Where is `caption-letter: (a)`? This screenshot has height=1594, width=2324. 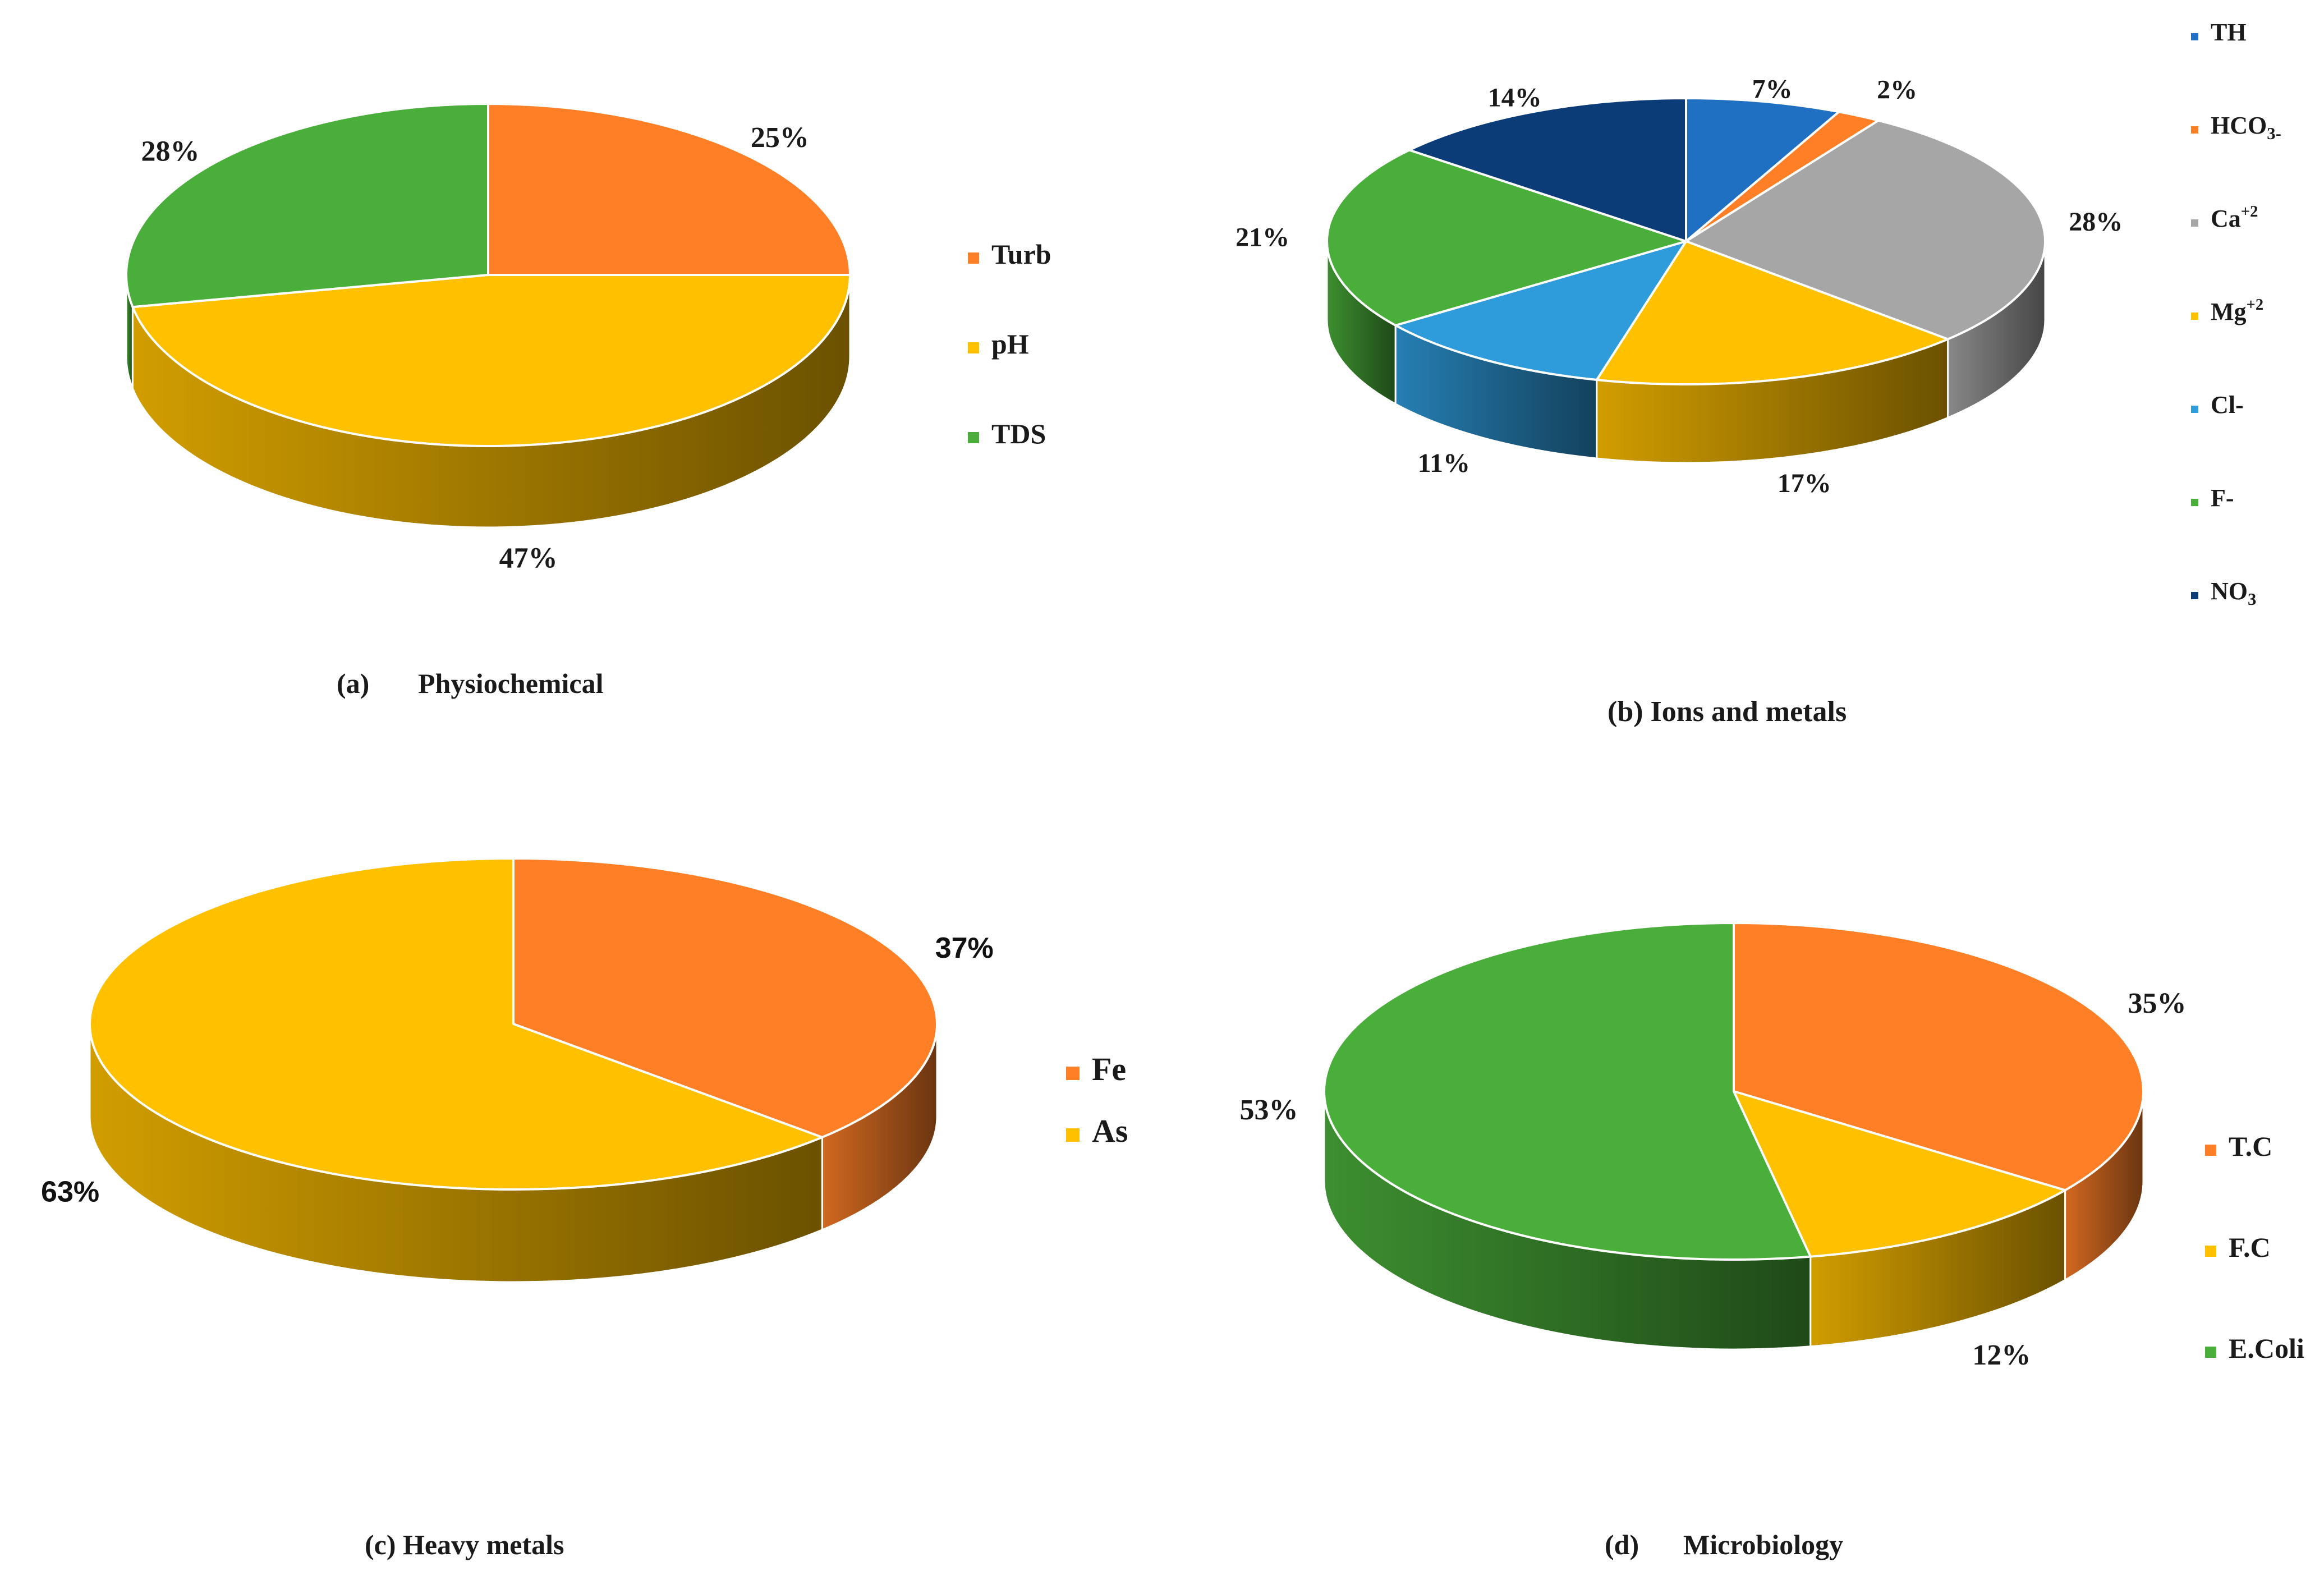
caption-letter: (a) is located at coordinates (353, 683).